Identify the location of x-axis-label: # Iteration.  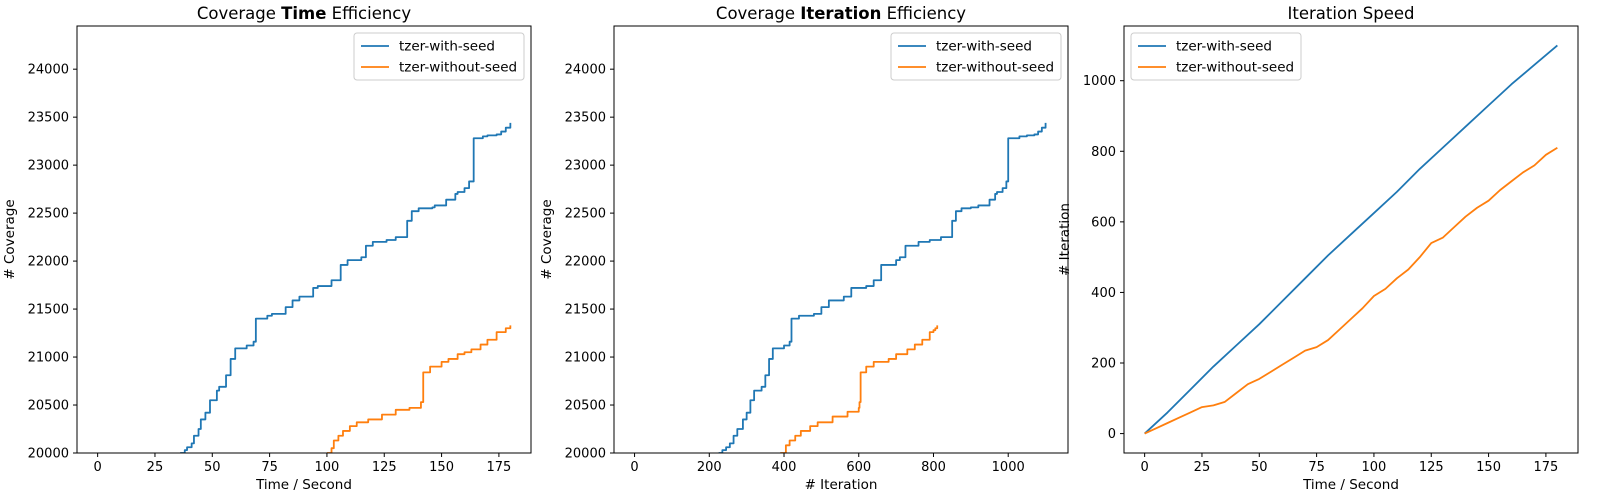
(841, 485).